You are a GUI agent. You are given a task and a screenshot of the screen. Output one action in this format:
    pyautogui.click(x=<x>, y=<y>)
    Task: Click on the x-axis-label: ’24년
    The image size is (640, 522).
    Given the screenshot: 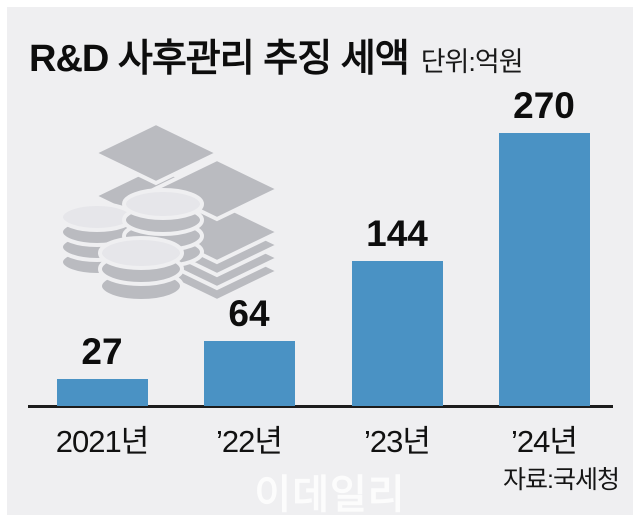 What is the action you would take?
    pyautogui.click(x=544, y=441)
    